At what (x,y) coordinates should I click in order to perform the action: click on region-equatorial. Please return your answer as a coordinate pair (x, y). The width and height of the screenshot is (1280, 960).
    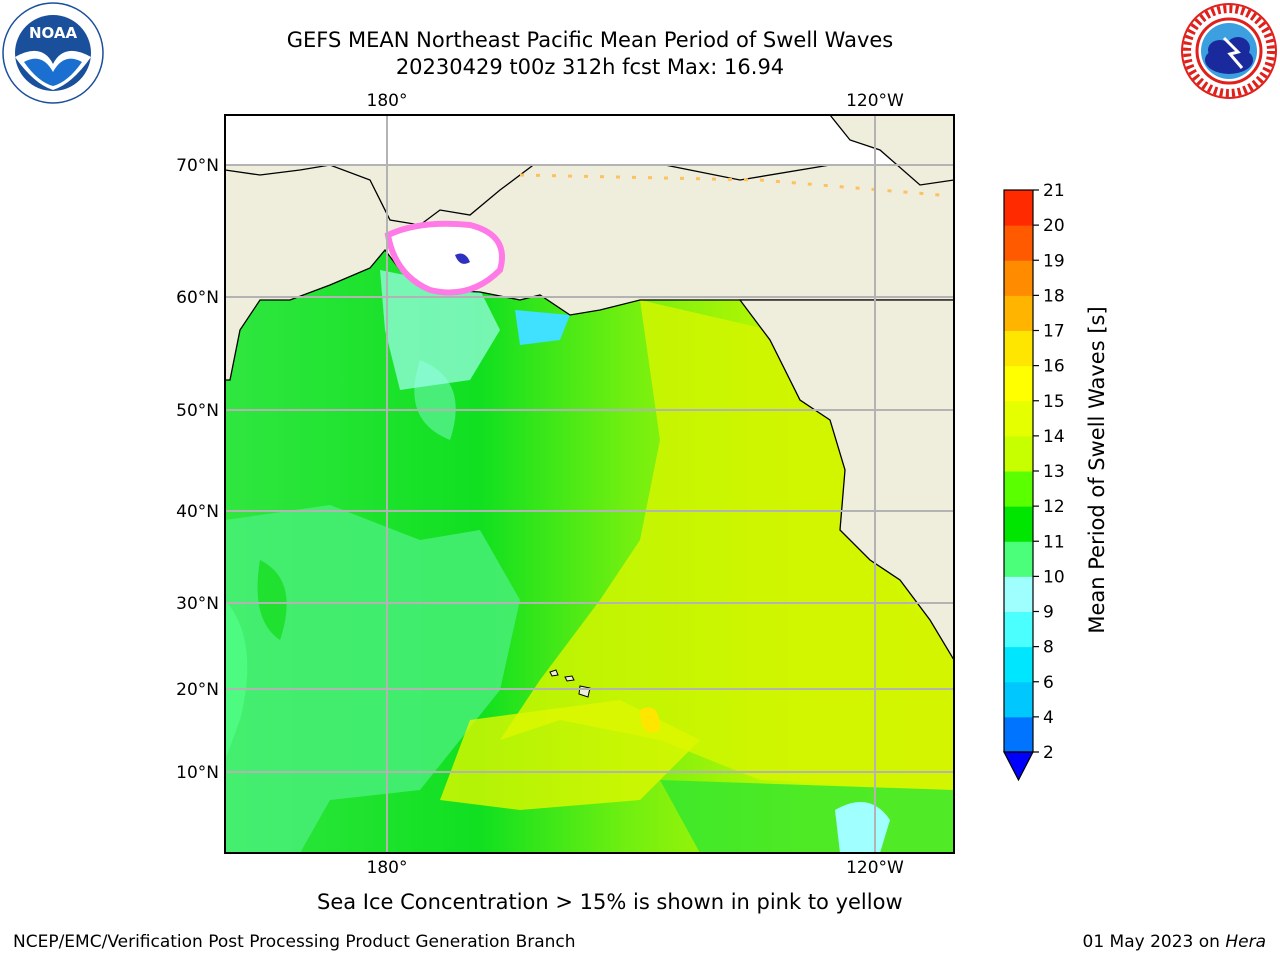
    Looking at the image, I should click on (807, 816).